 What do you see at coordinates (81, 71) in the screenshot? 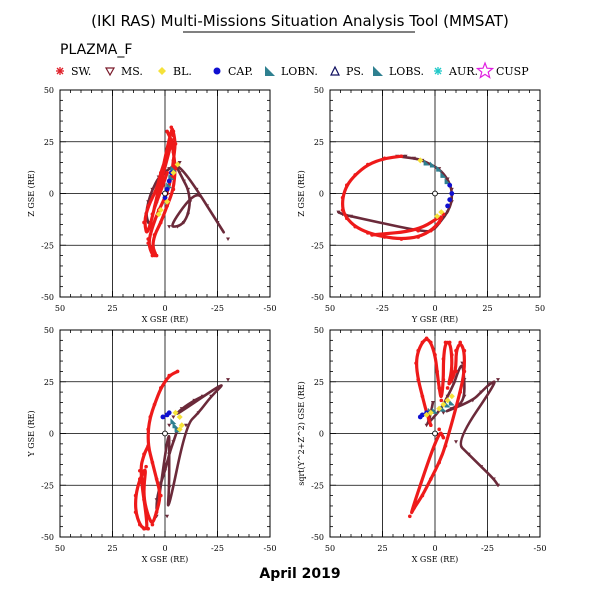
I see `legend-label: SW.` at bounding box center [81, 71].